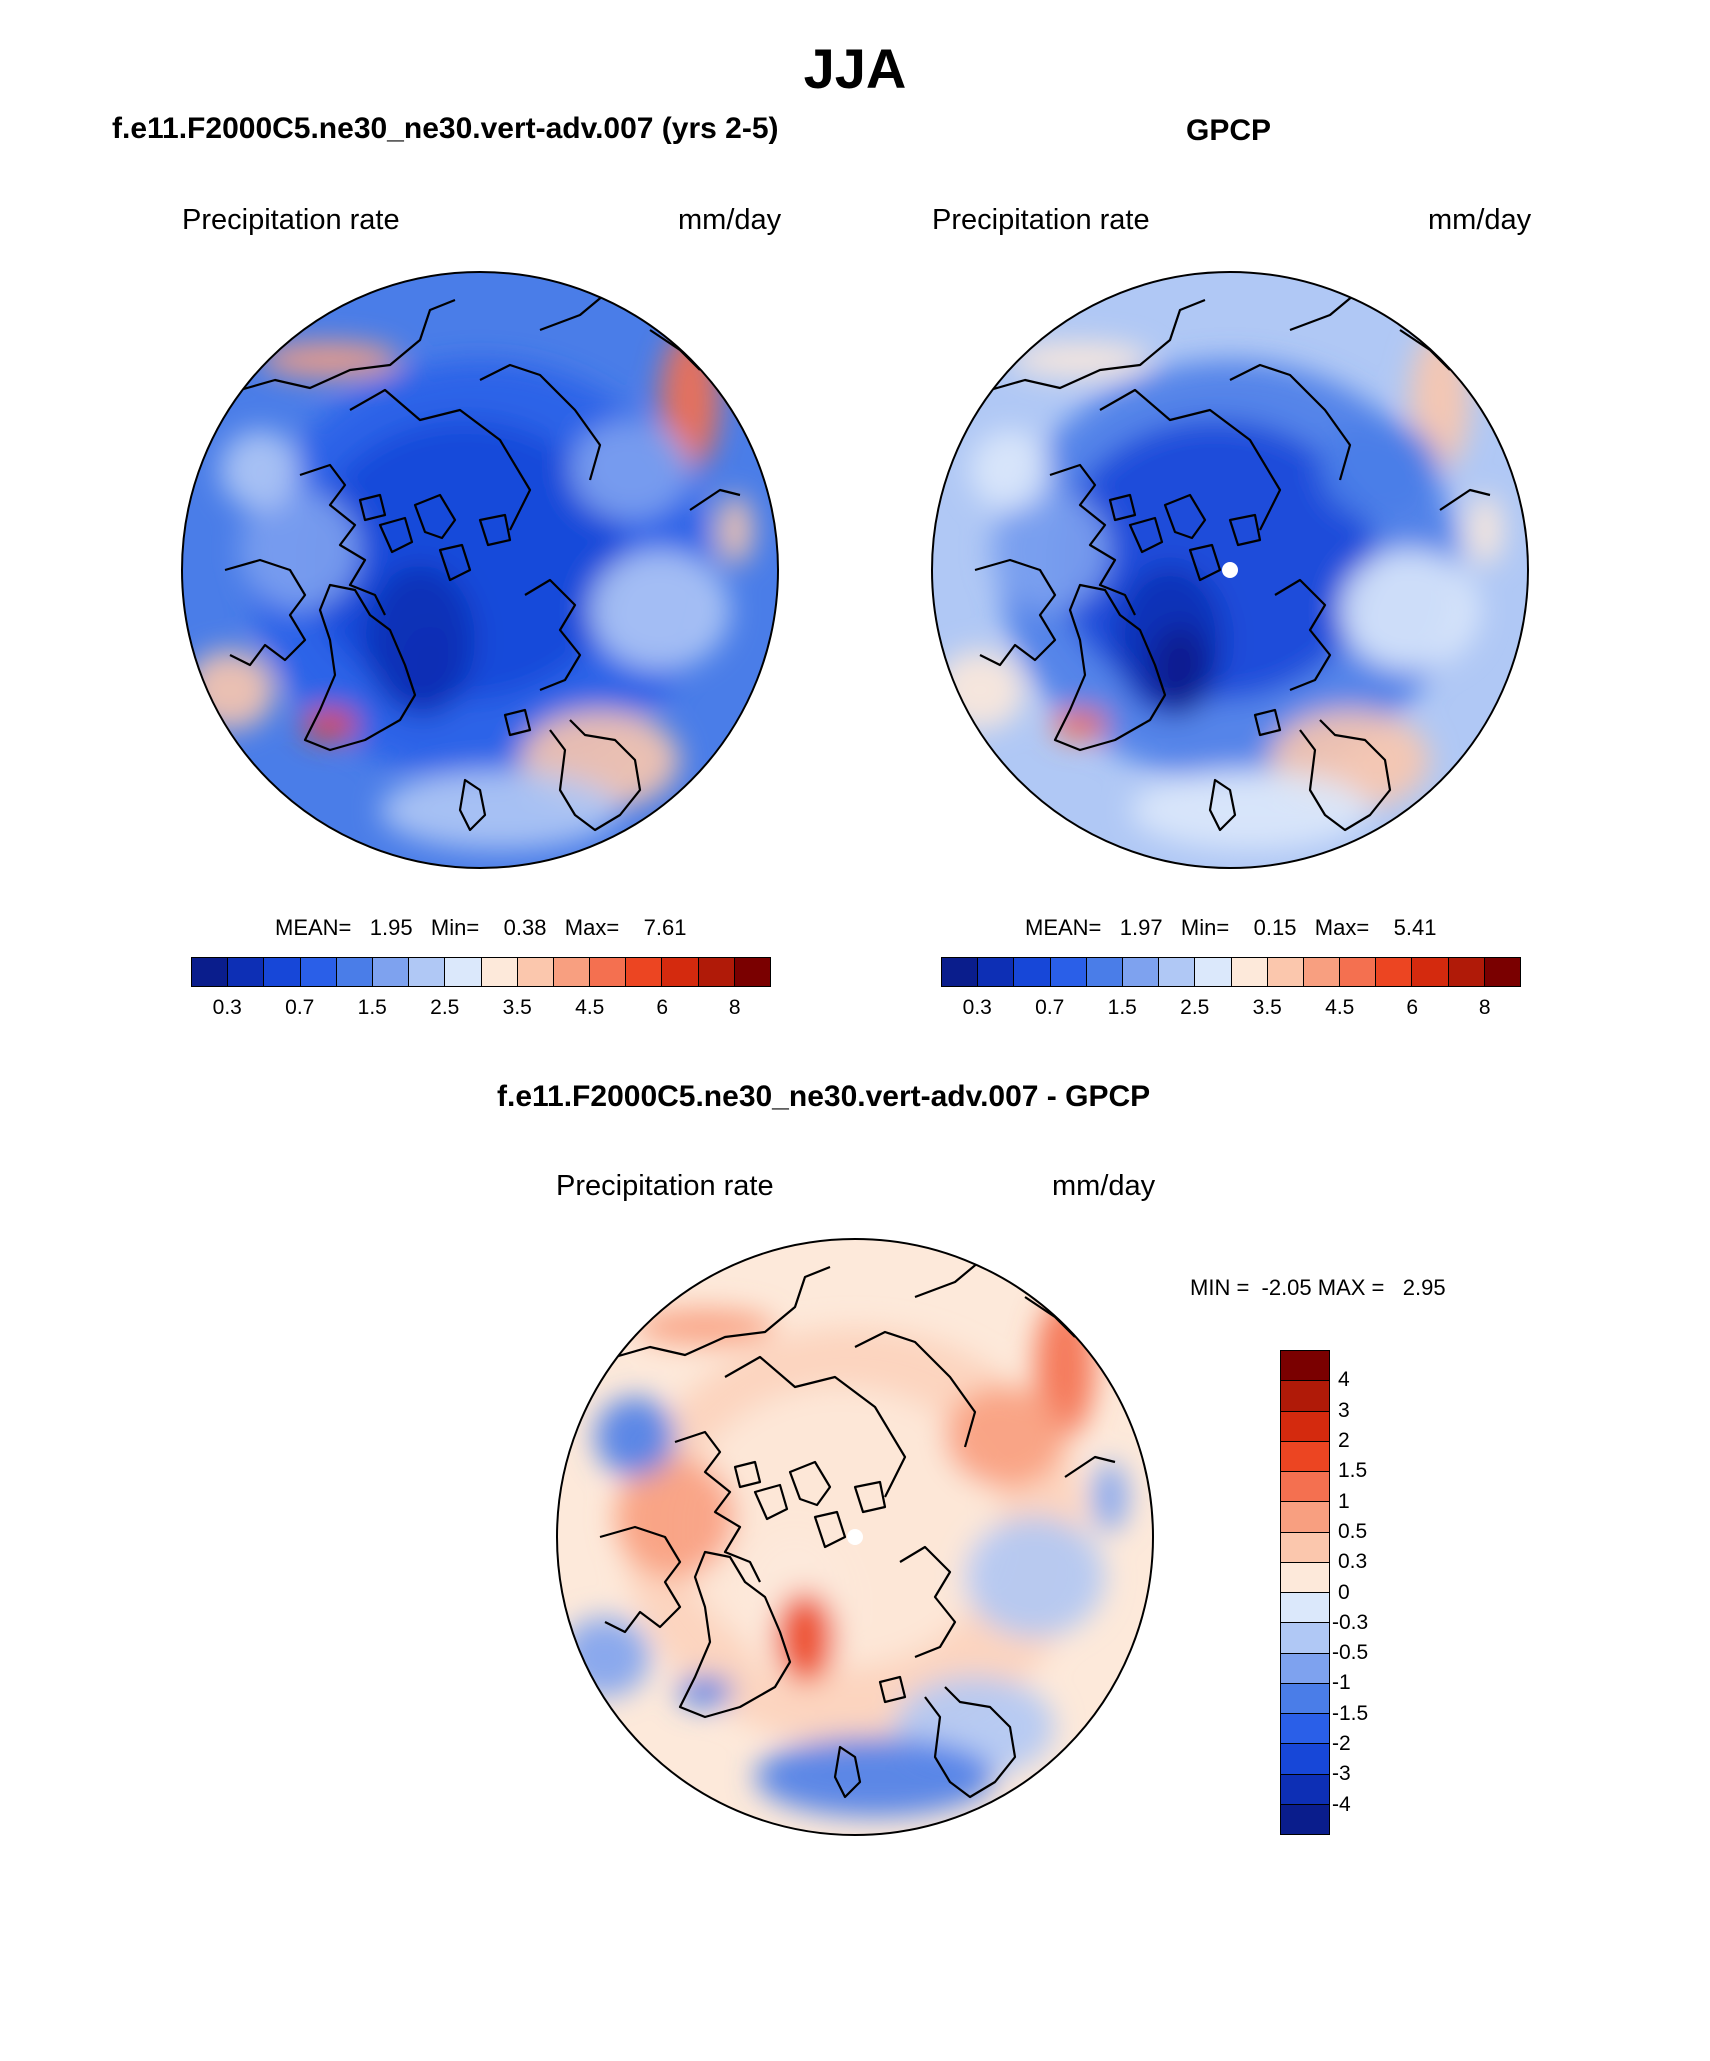  Describe the element at coordinates (1350, 1653) in the screenshot. I see `colorbar-diff-tick-label: -0.5` at that location.